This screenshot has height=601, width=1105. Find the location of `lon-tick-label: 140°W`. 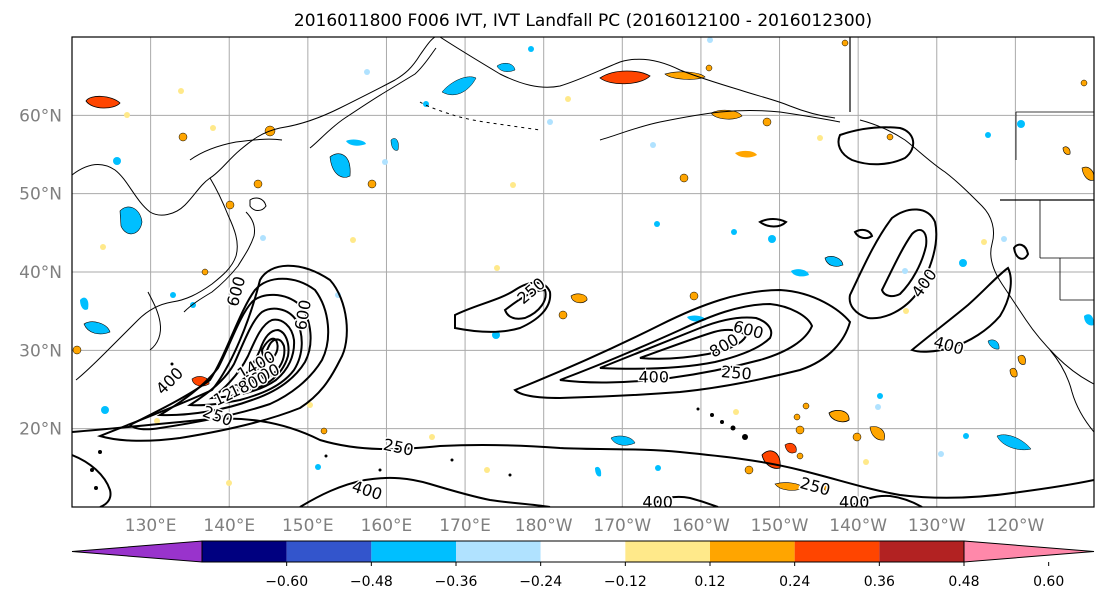

lon-tick-label: 140°W is located at coordinates (858, 526).